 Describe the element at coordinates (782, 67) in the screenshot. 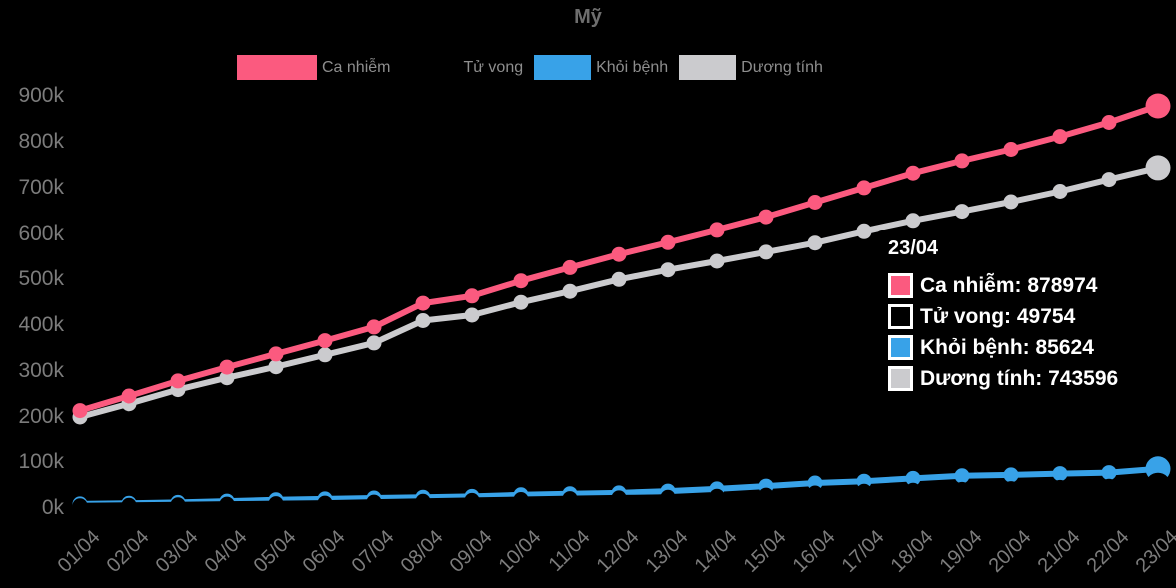

I see `legend-item-label: Dương tính` at that location.